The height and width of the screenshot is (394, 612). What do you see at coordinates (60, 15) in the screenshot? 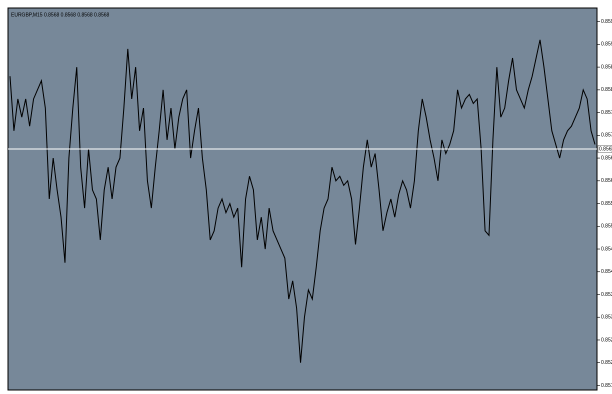
I see `chart-title: EURGBP,M15 0.8568 0.8568 0.8568 0.8568` at bounding box center [60, 15].